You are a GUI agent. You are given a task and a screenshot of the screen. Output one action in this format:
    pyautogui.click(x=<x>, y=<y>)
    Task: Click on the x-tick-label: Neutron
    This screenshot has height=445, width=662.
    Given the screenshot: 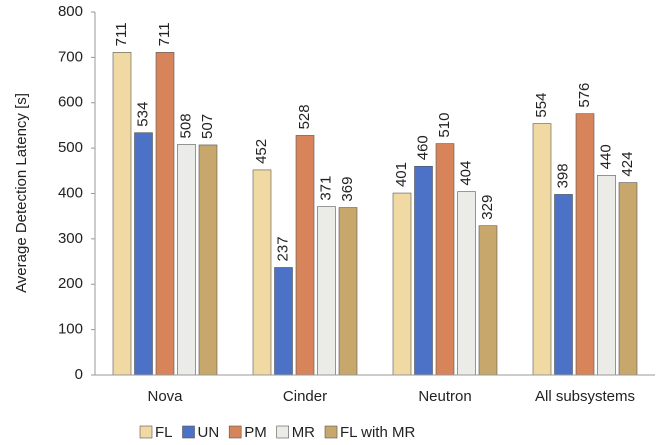 What is the action you would take?
    pyautogui.click(x=444, y=396)
    